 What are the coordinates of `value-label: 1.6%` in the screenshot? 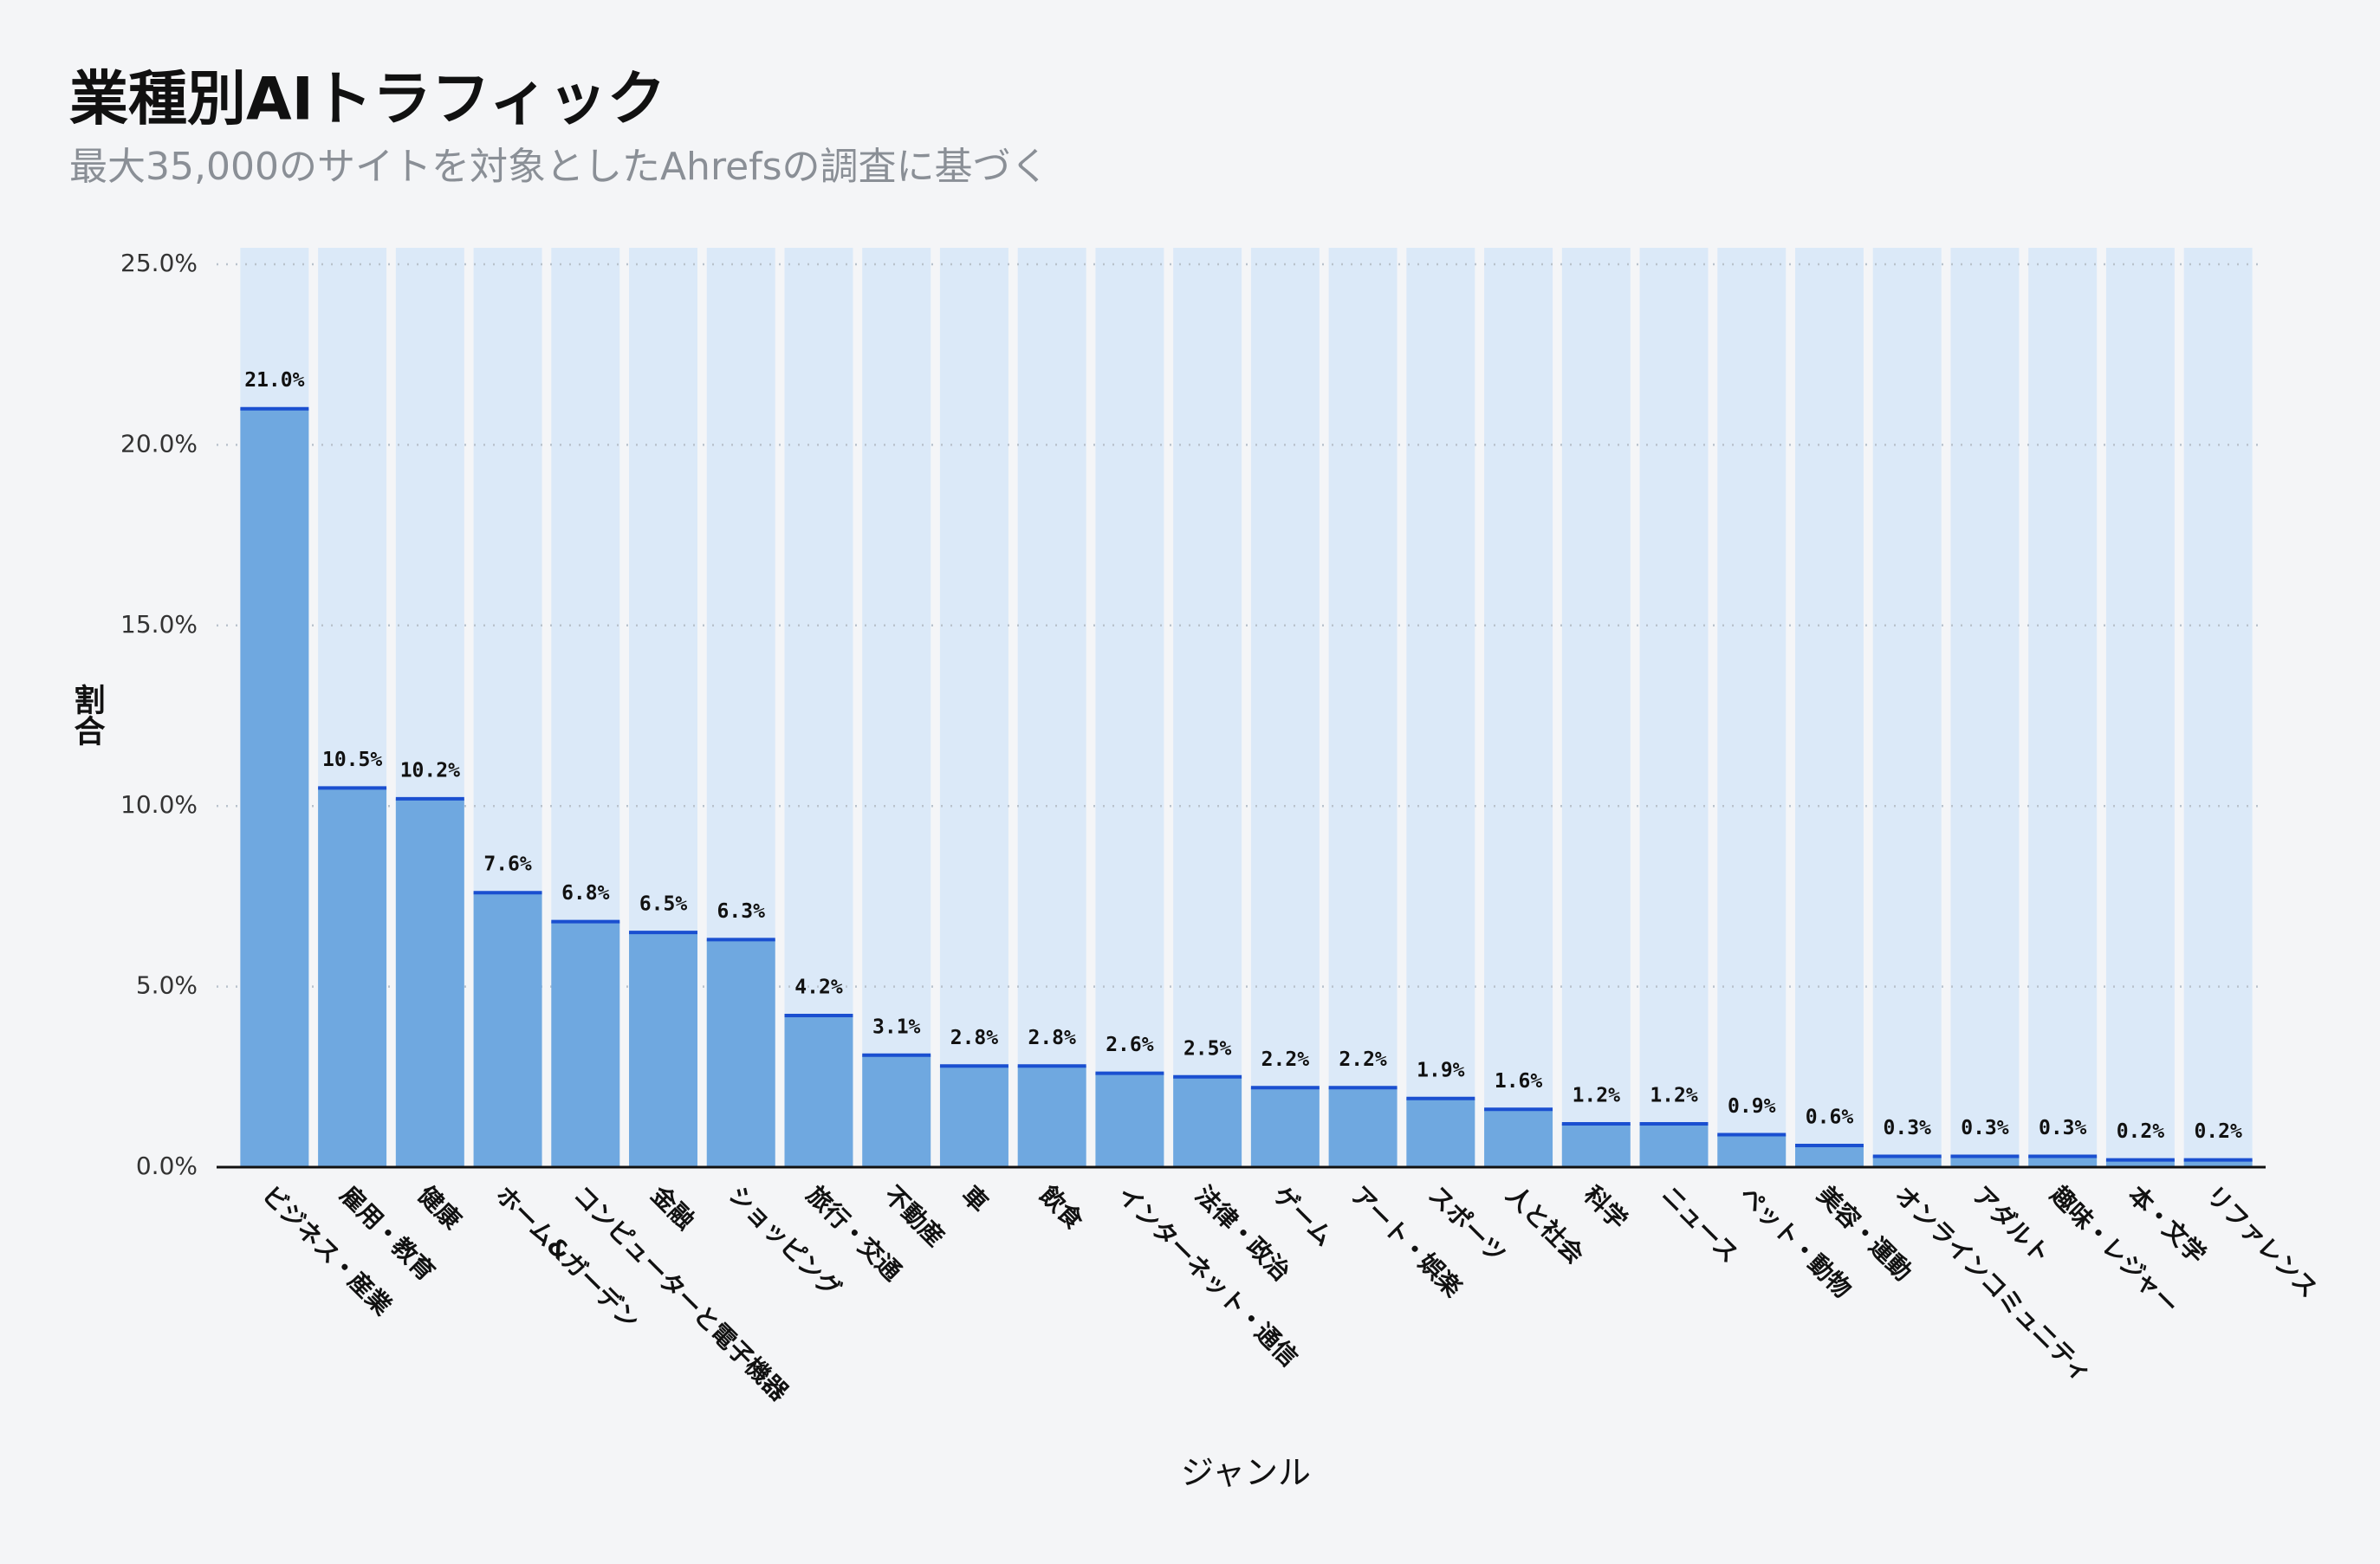 It's located at (1519, 1081).